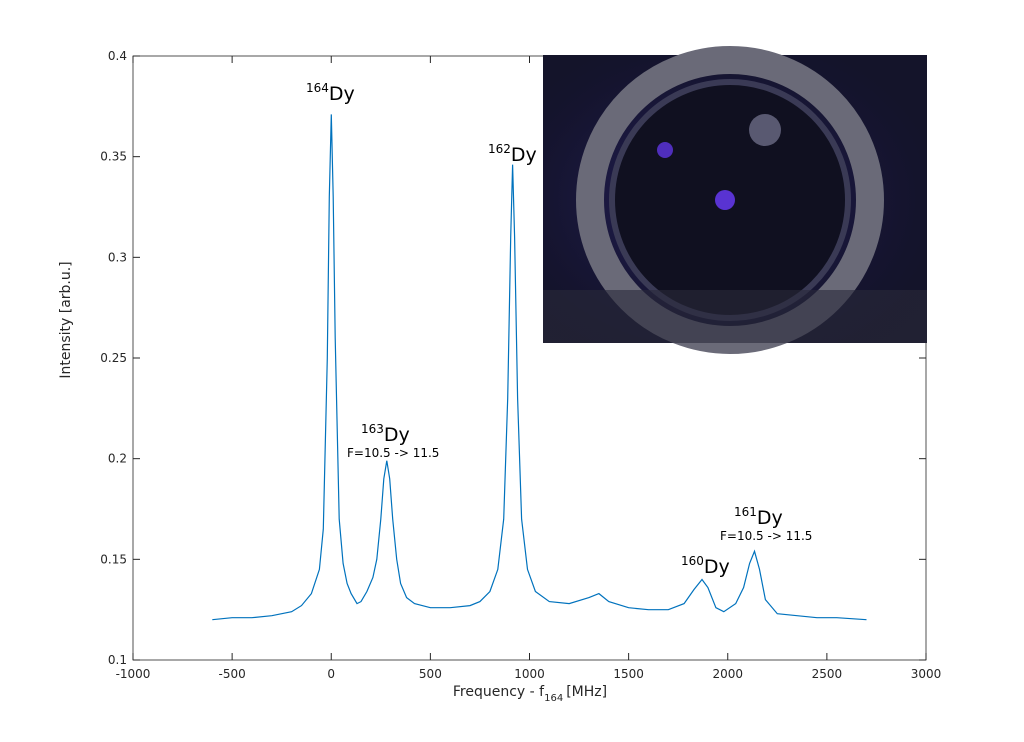 The width and height of the screenshot is (1024, 742). Describe the element at coordinates (745, 512) in the screenshot. I see `isotope-mass: 161` at that location.